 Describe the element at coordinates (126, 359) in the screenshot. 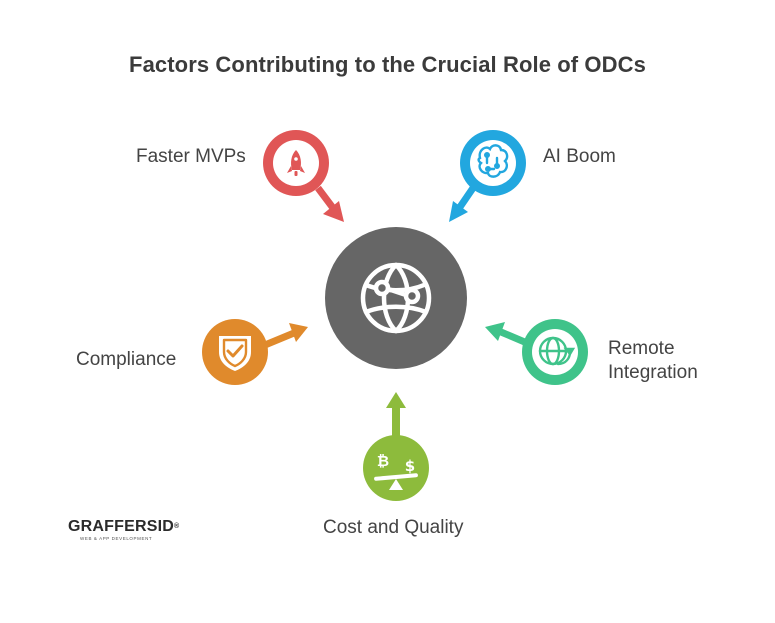

I see `label-compliance: Compliance` at that location.